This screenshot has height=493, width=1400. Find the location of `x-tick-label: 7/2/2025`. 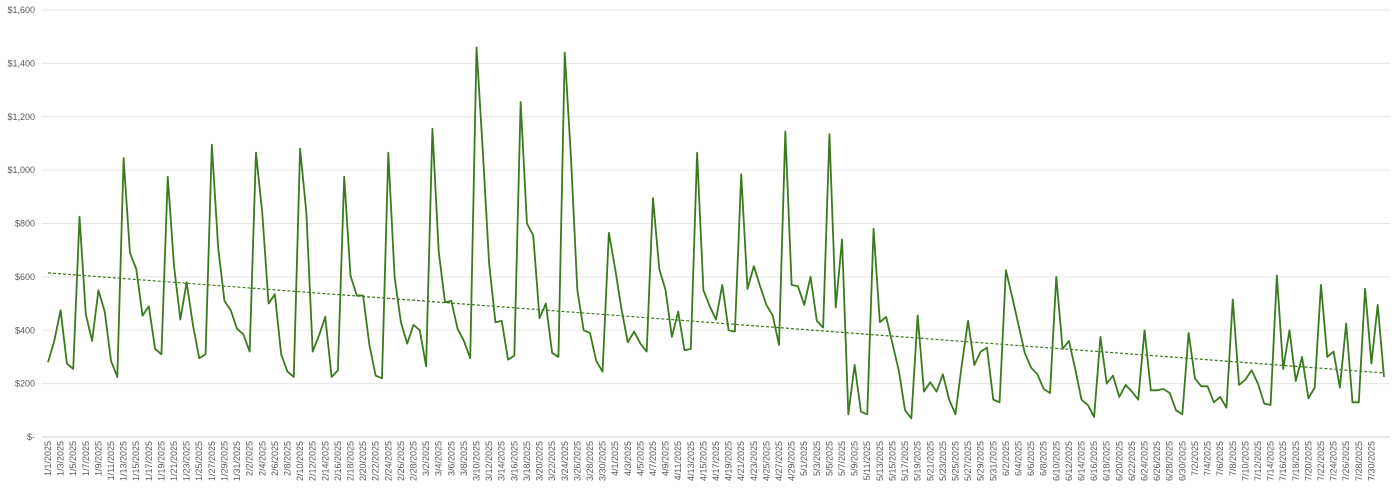

x-tick-label: 7/2/2025 is located at coordinates (1195, 458).